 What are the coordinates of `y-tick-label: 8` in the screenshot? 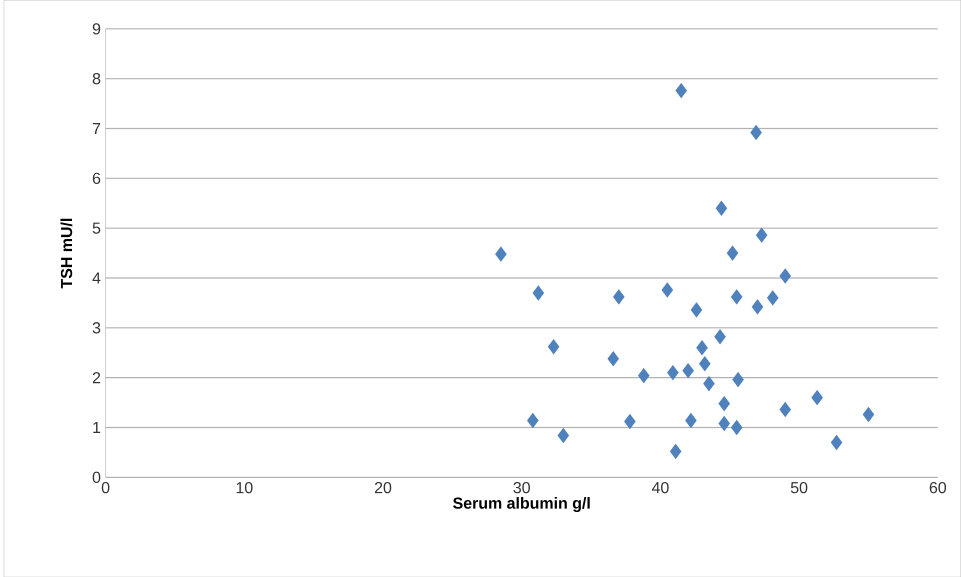 It's located at (96, 78).